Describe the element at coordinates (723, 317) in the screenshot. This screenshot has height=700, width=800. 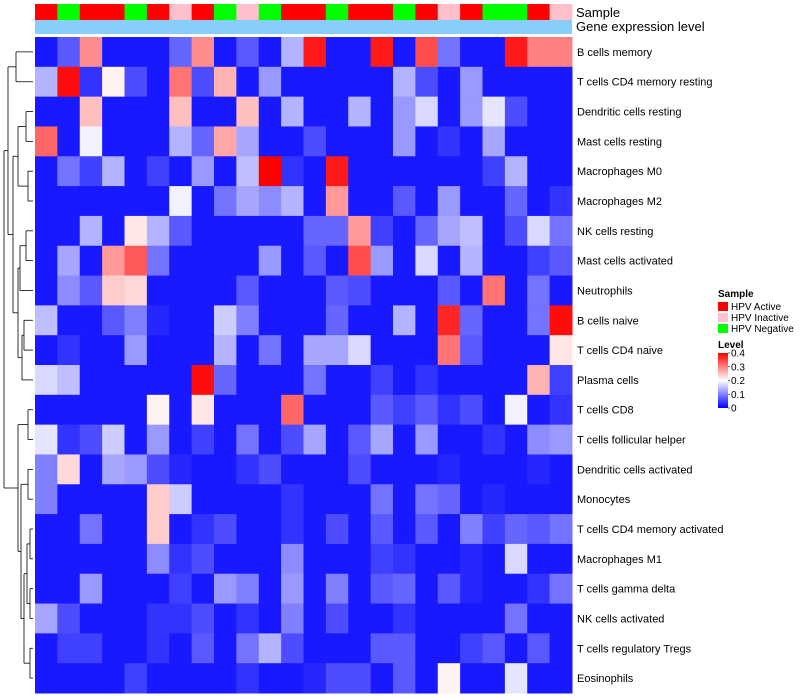
I see `sample-legend-swatch` at that location.